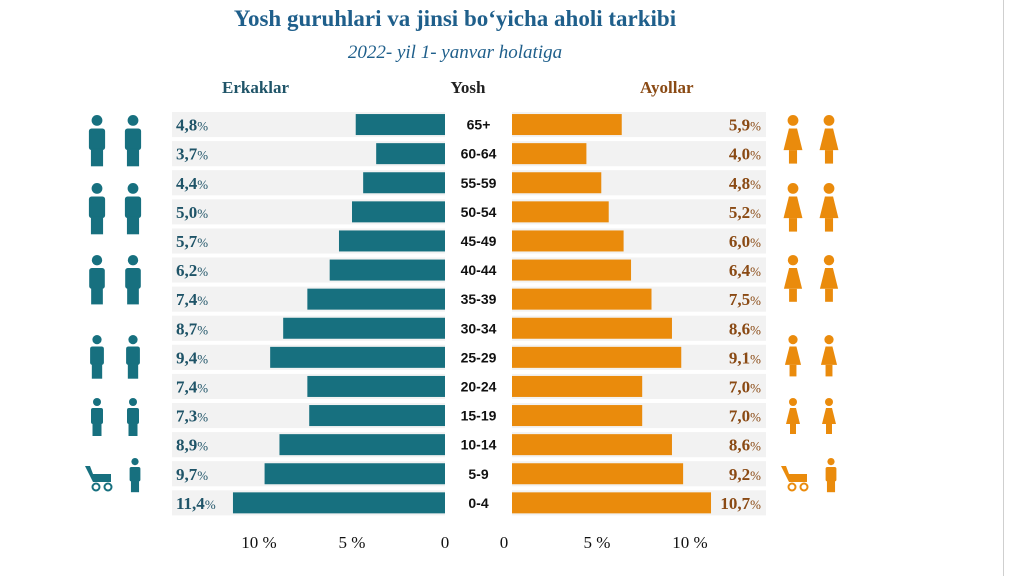 The height and width of the screenshot is (576, 1011). Describe the element at coordinates (468, 87) in the screenshot. I see `age-header: Yosh` at that location.